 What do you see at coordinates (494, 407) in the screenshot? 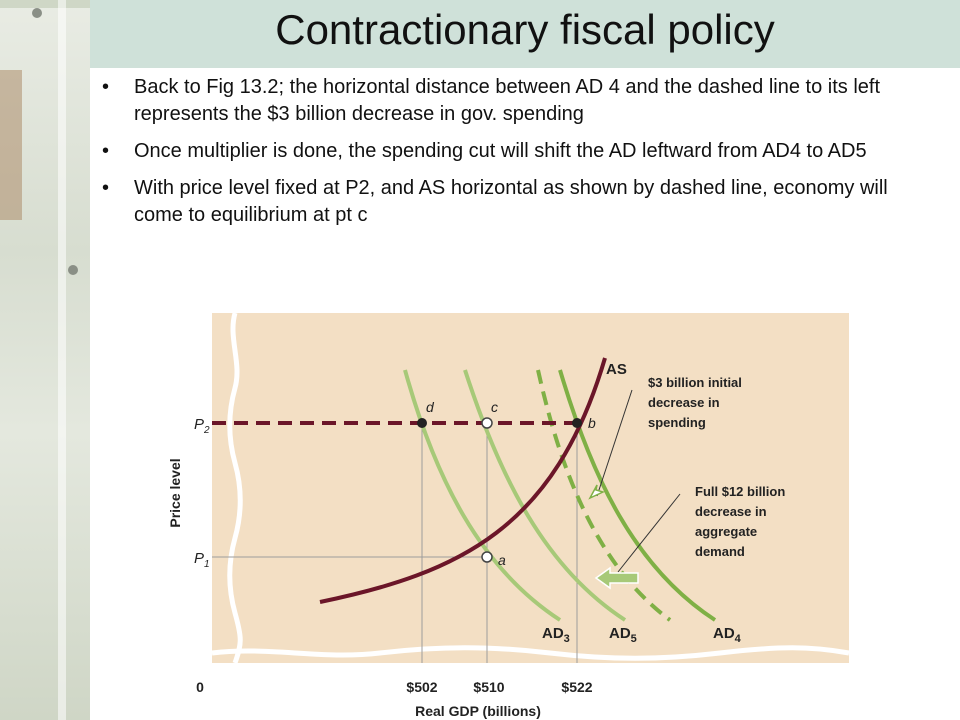
I see `point-c-label: c` at bounding box center [494, 407].